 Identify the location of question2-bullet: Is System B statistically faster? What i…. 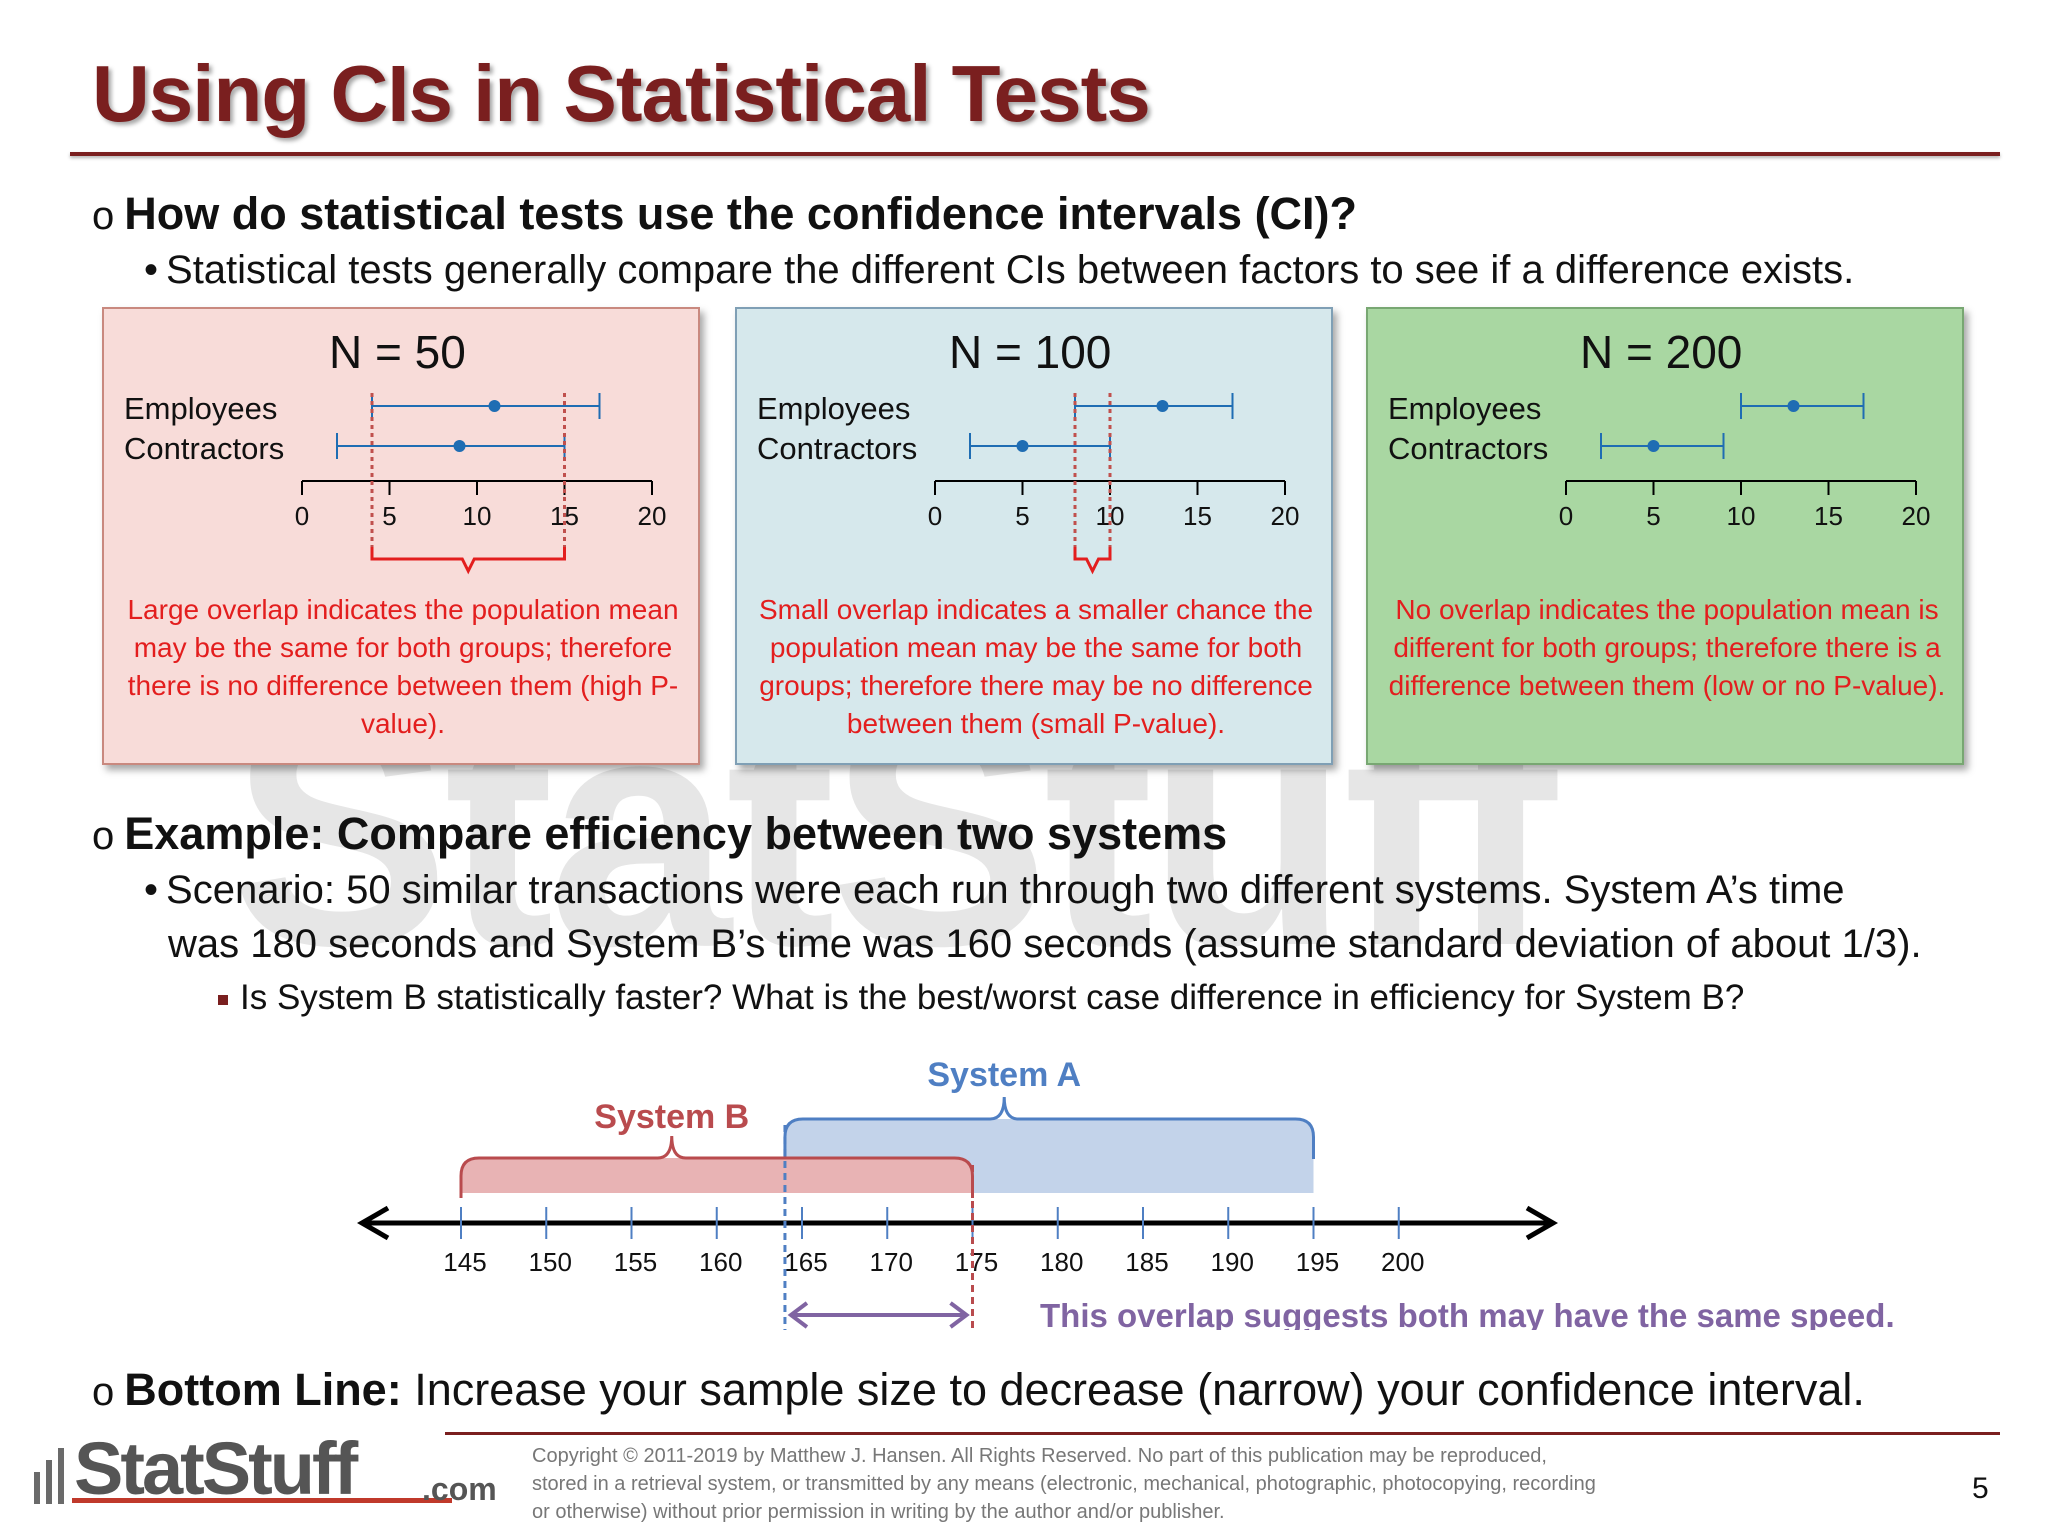
(981, 998).